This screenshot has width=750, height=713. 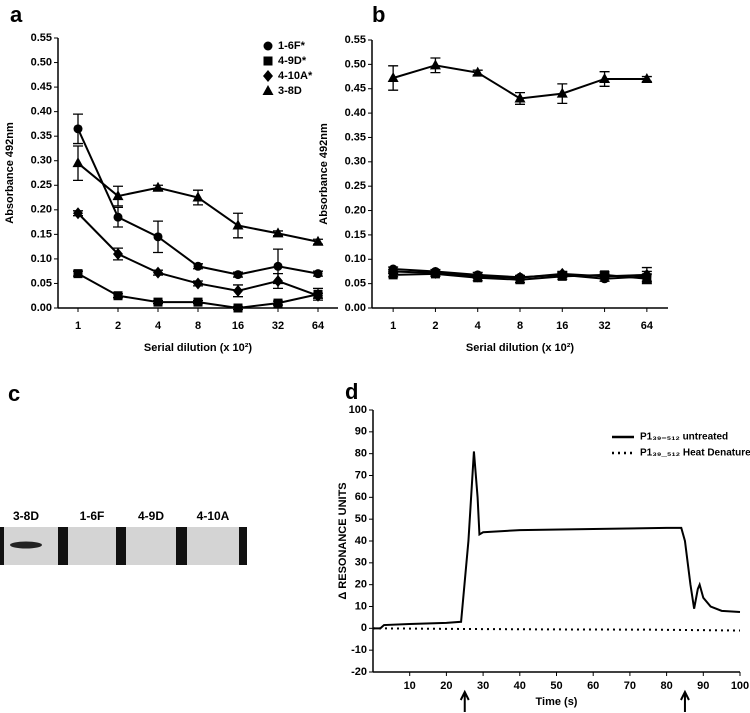 I want to click on y-tick-label: -20, so click(x=359, y=672).